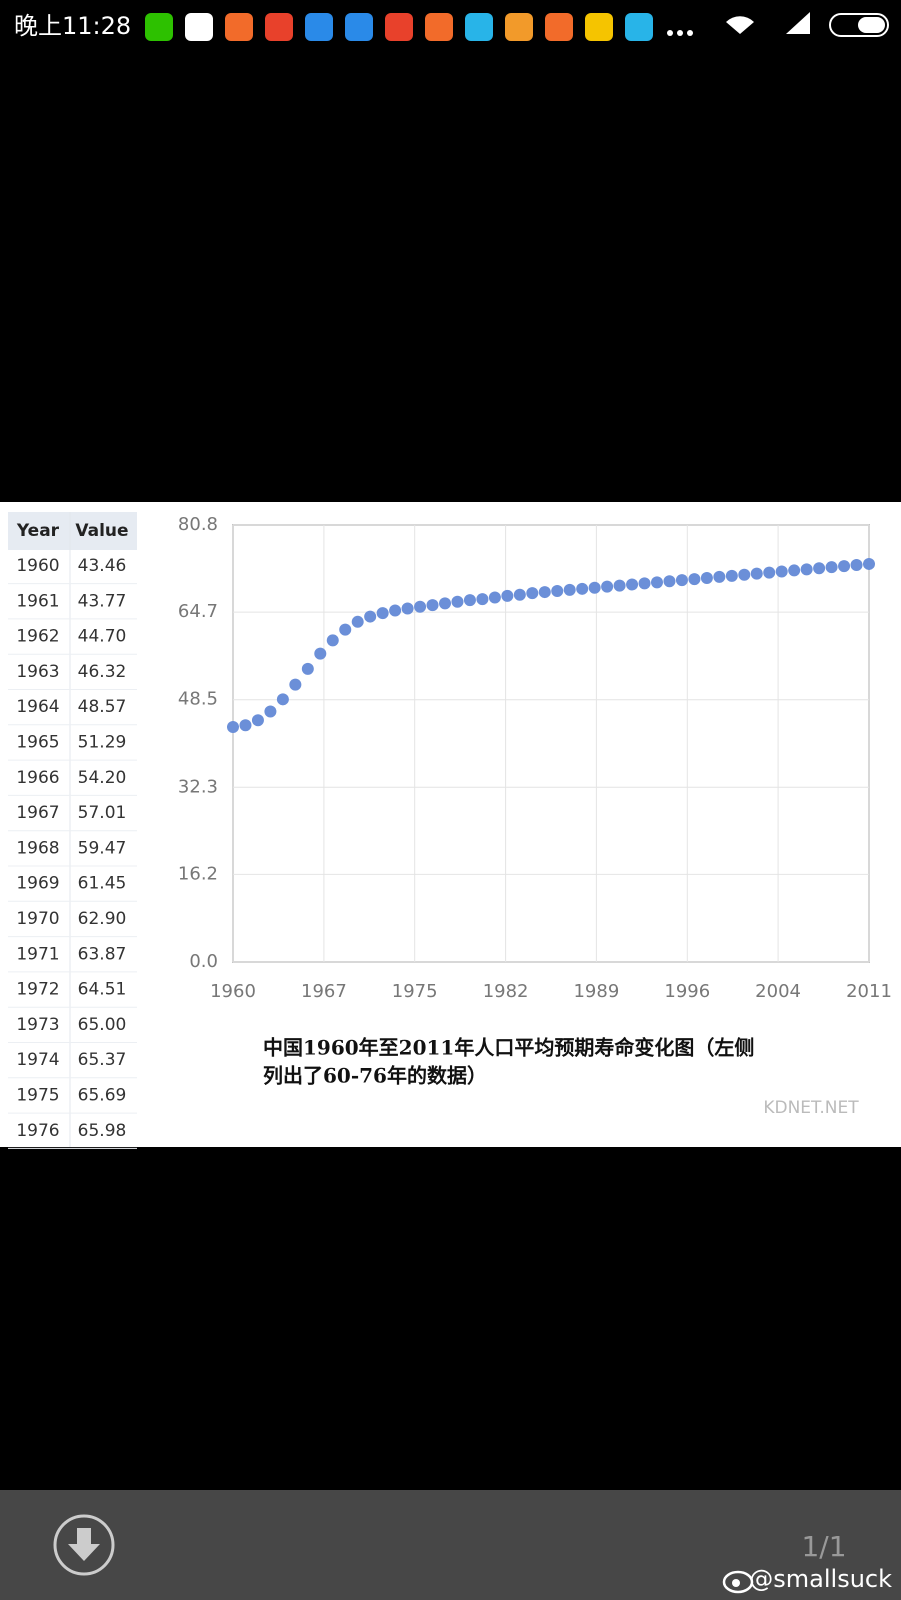  Describe the element at coordinates (102, 1131) in the screenshot. I see `table-cell: 65.98` at that location.